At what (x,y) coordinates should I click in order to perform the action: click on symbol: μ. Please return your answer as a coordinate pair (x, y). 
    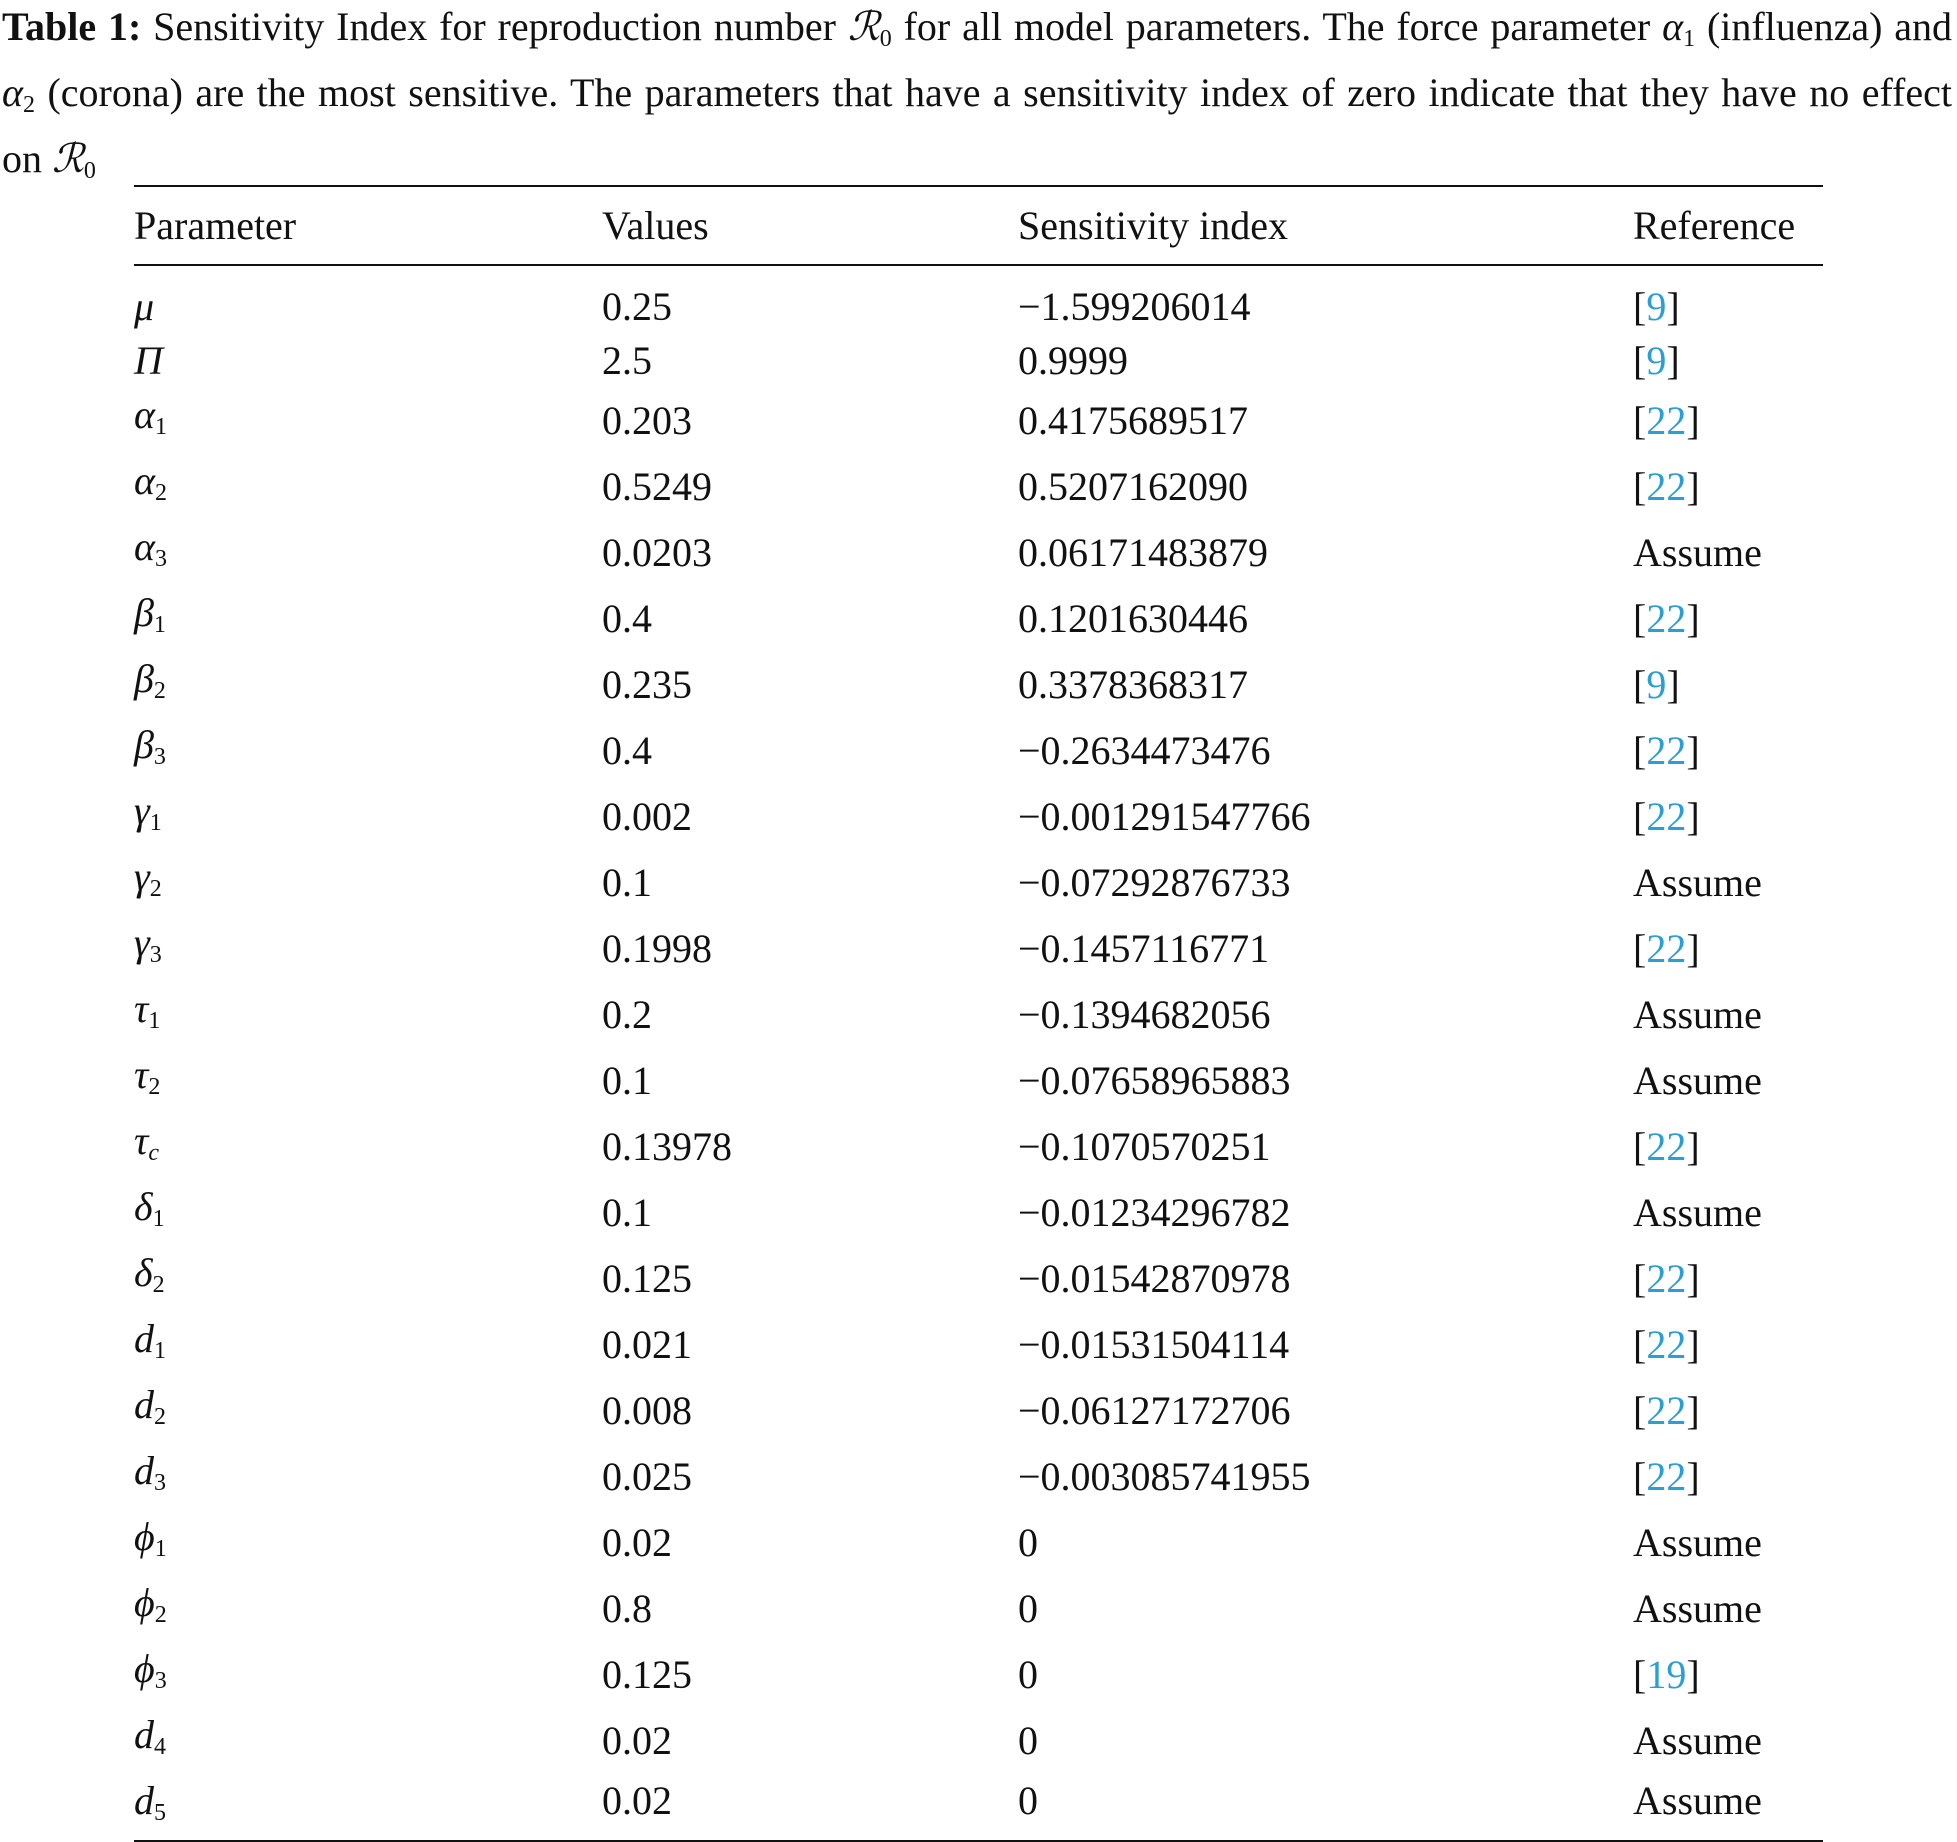
    Looking at the image, I should click on (144, 307).